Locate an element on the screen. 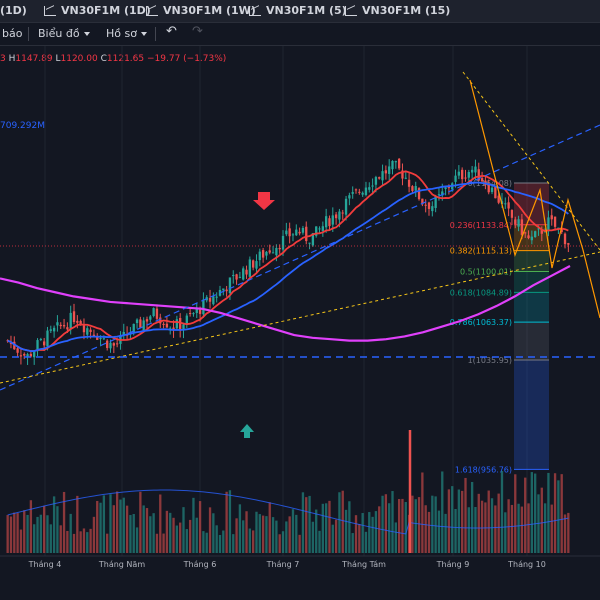  tab-chart-2: VN30F1M (1W) is located at coordinates (201, 10).